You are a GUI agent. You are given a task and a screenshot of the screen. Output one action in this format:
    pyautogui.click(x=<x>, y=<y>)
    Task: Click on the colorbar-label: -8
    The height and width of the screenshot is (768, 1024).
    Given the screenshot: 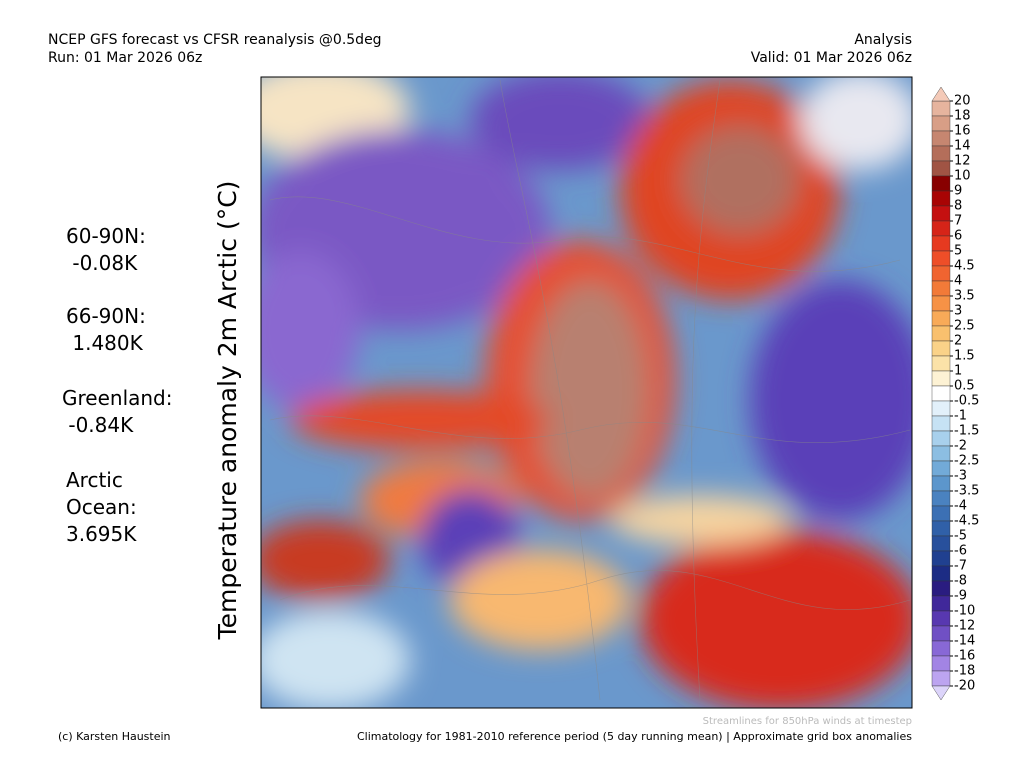 What is the action you would take?
    pyautogui.click(x=960, y=581)
    